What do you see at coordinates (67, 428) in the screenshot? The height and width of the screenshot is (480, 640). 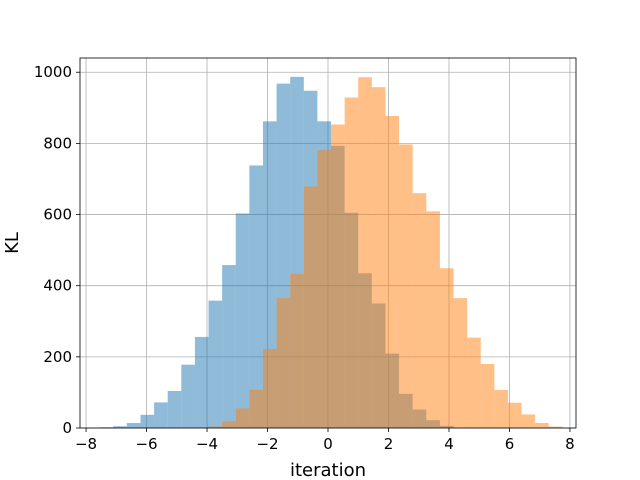 I see `y-tick-label: 0` at bounding box center [67, 428].